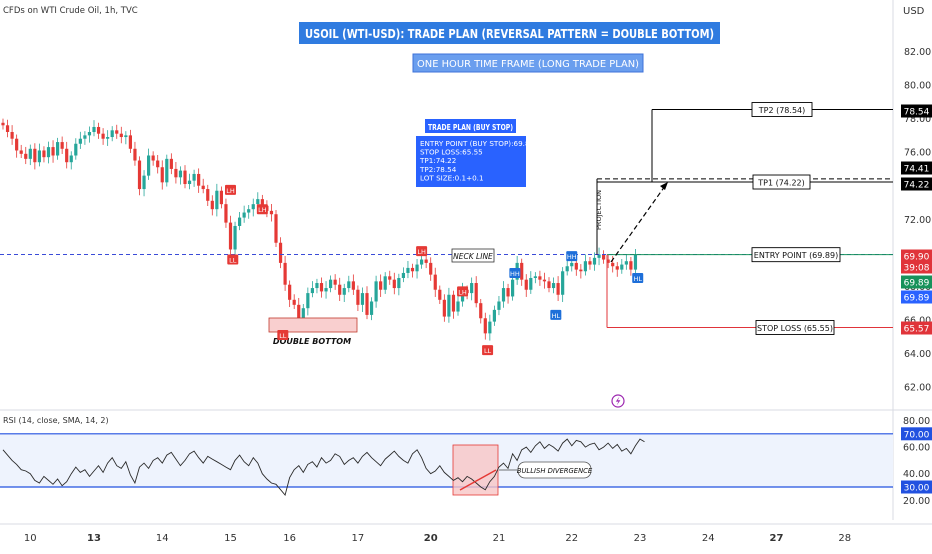 The image size is (932, 554). Describe the element at coordinates (162, 538) in the screenshot. I see `x-tick-label: 14` at that location.